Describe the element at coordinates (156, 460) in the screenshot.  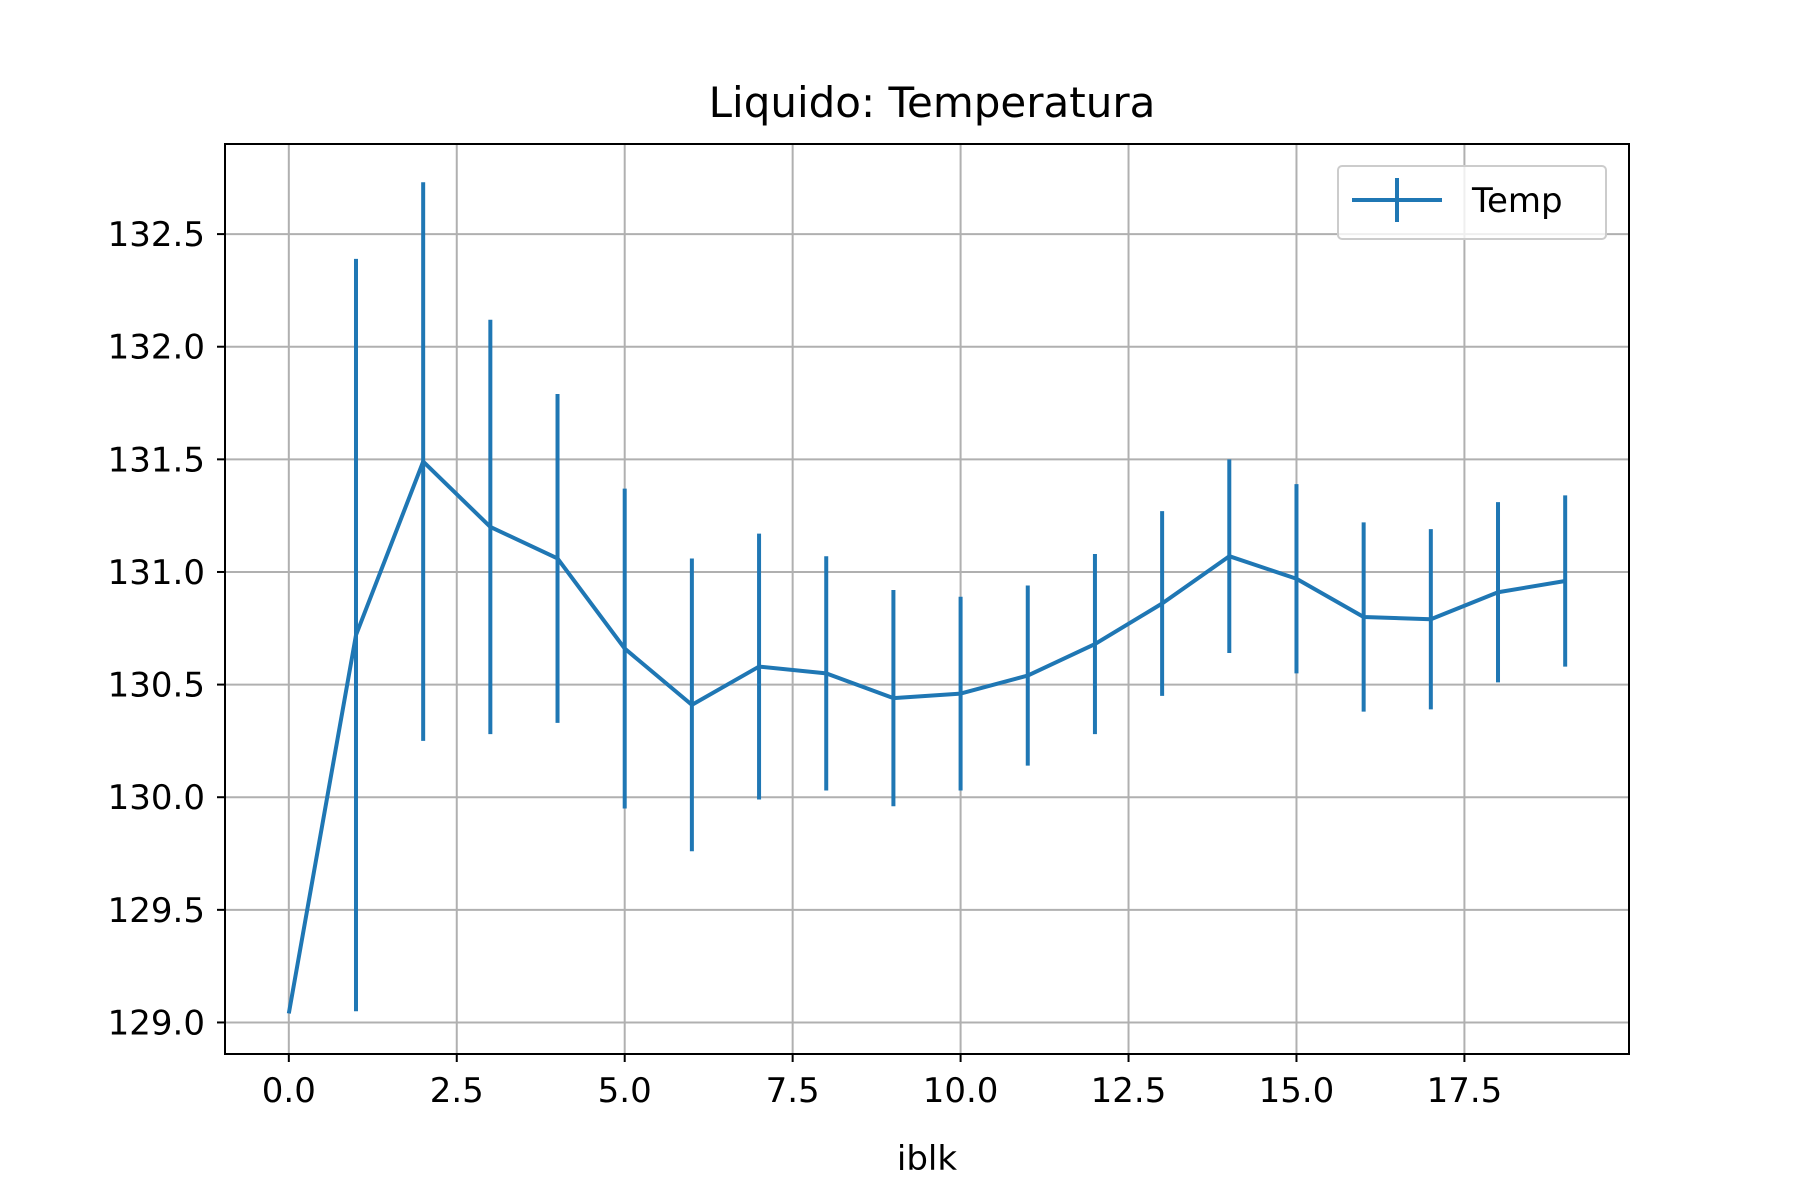
I see `y-tick-label: 131.5` at that location.